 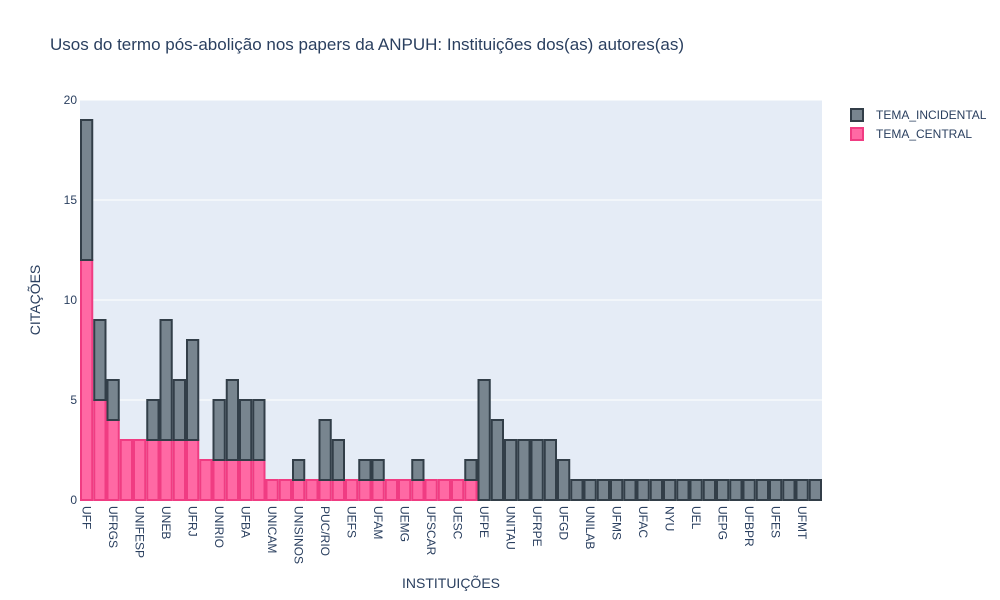 What do you see at coordinates (246, 522) in the screenshot?
I see `x-tick-label: UFBA` at bounding box center [246, 522].